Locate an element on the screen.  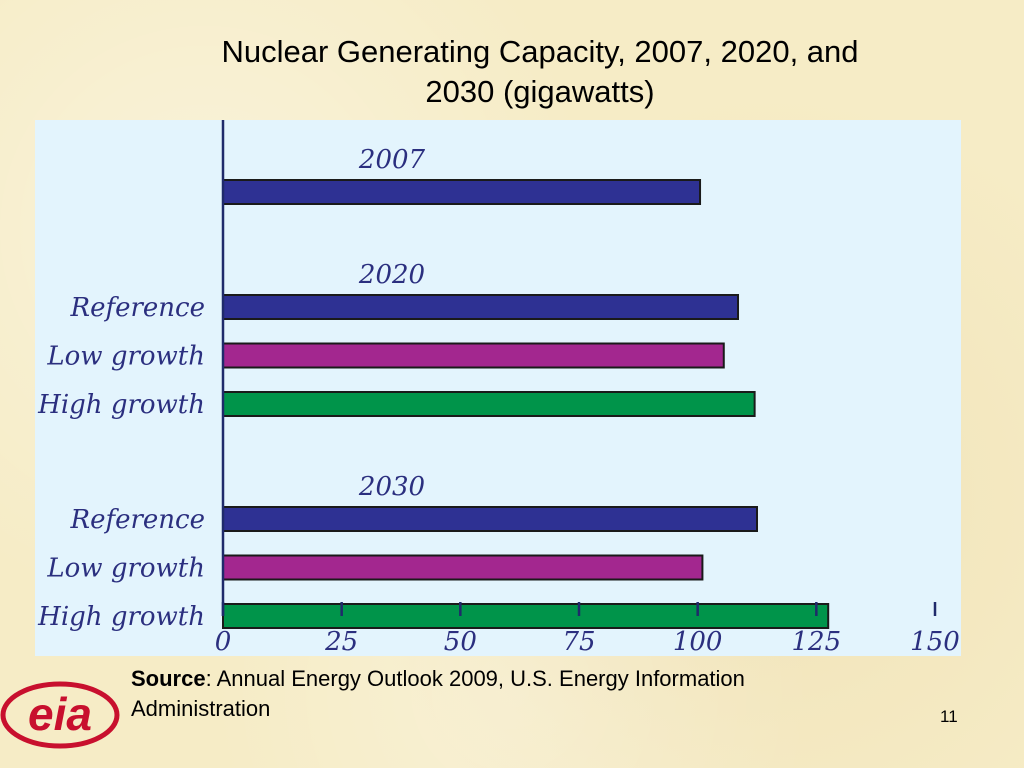
source-label: Source is located at coordinates (168, 678).